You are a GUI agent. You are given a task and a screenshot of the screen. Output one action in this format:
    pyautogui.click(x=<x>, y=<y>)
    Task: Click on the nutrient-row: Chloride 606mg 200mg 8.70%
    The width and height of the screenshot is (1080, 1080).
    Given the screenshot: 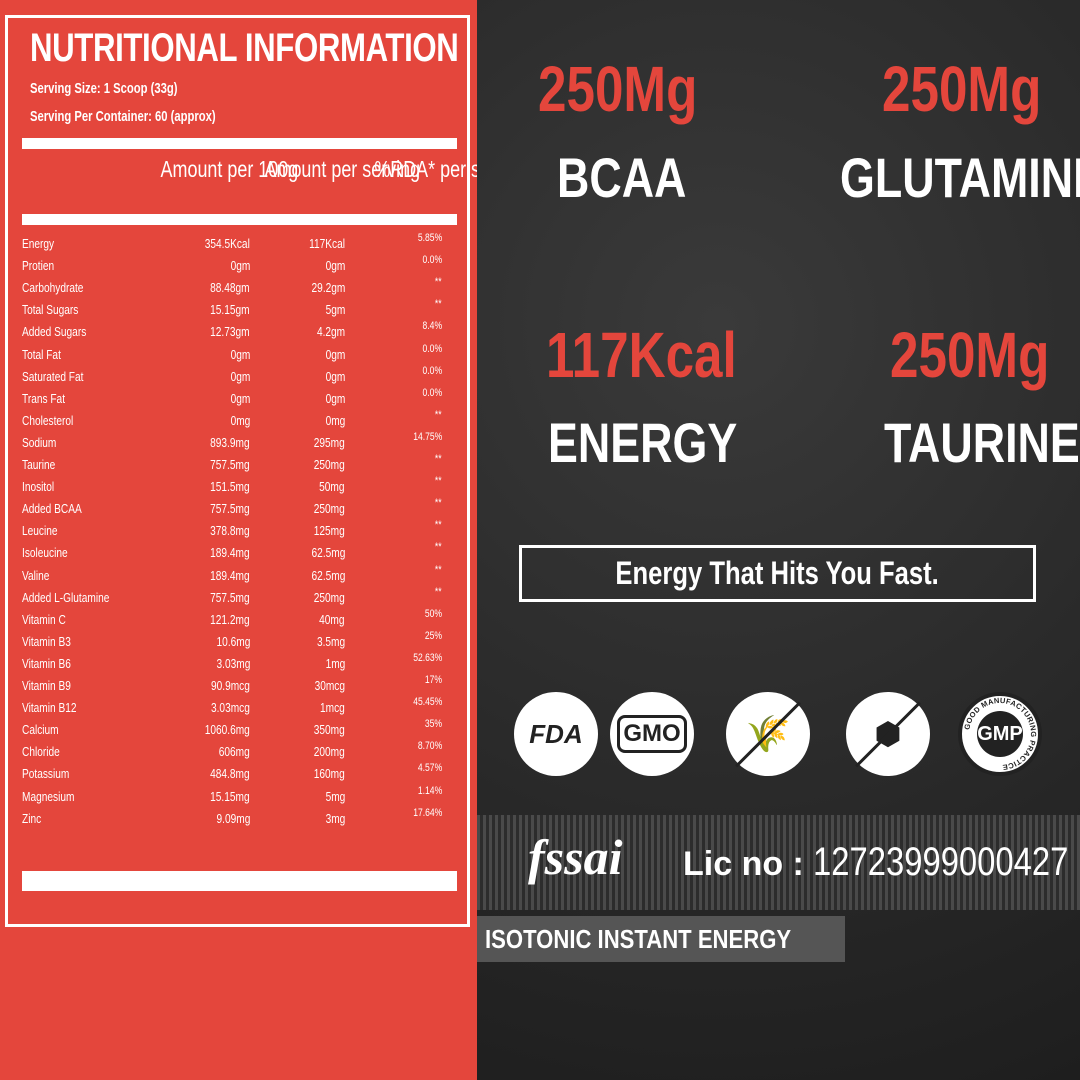 What is the action you would take?
    pyautogui.click(x=232, y=752)
    